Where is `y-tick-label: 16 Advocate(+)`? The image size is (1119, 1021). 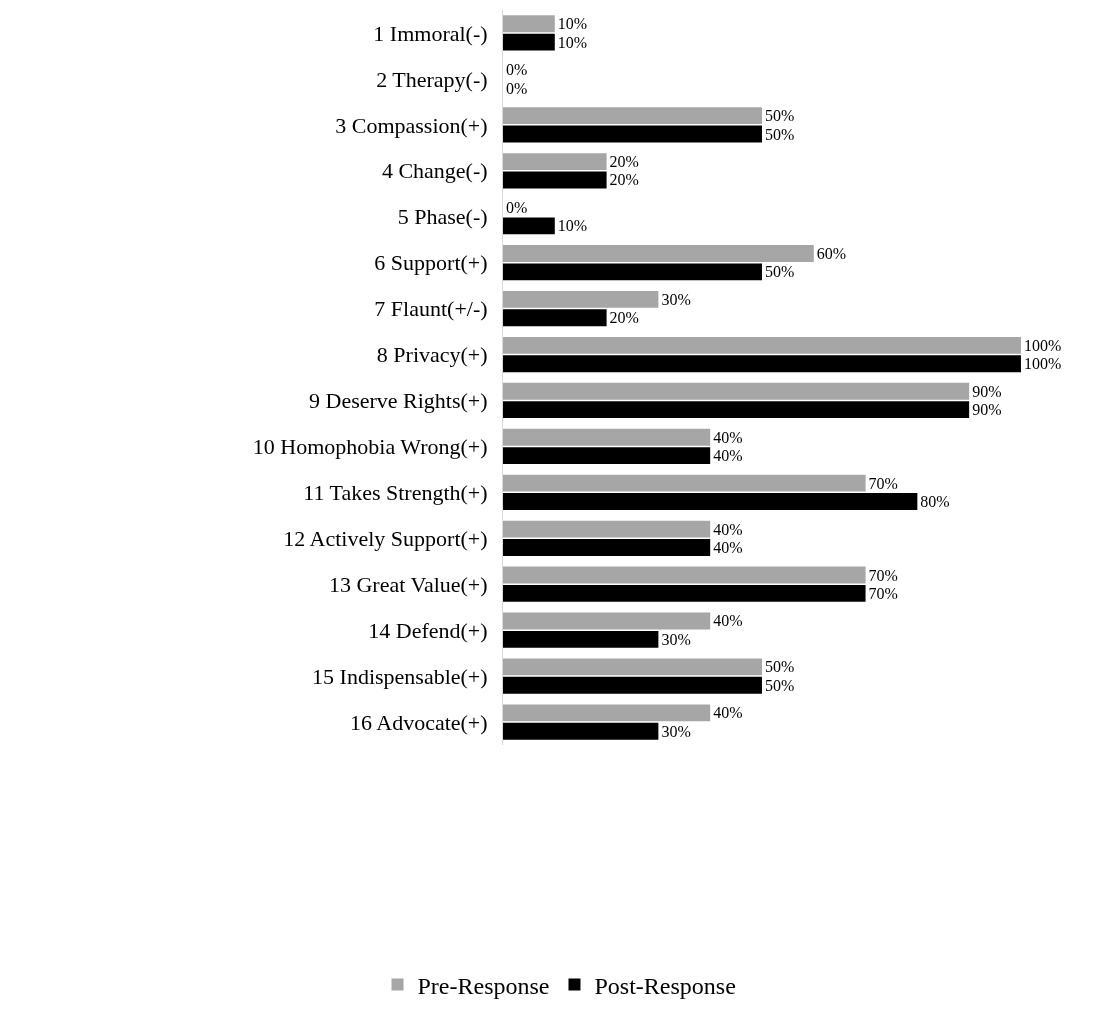
y-tick-label: 16 Advocate(+) is located at coordinates (418, 722).